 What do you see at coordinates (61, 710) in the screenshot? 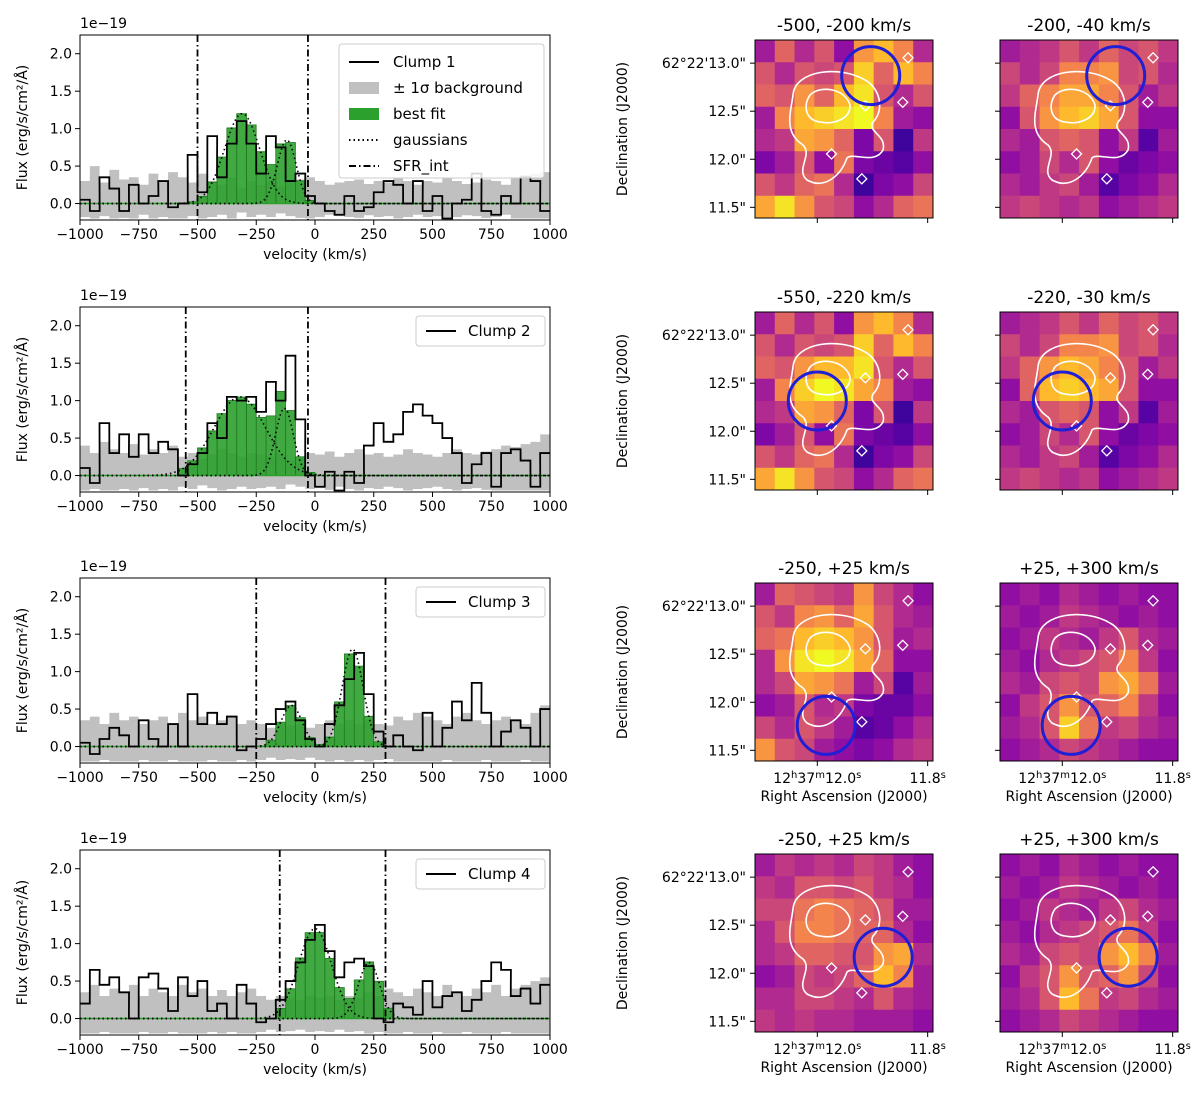
I see `y-tick-label: 0.5` at bounding box center [61, 710].